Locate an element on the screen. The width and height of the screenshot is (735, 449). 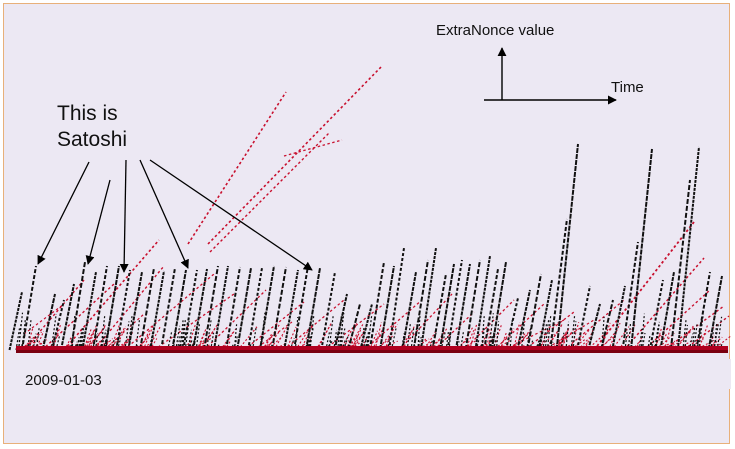
below-band is located at coordinates (367, 374).